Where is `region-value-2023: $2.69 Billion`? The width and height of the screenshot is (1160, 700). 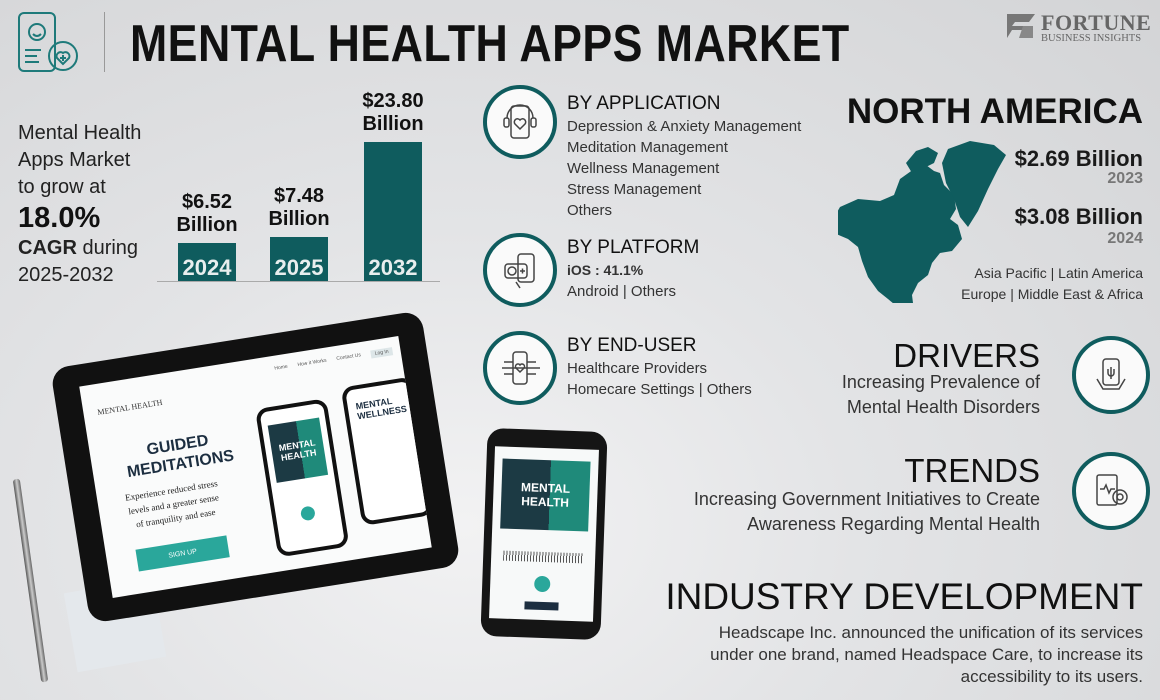
region-value-2023: $2.69 Billion is located at coordinates (1078, 158).